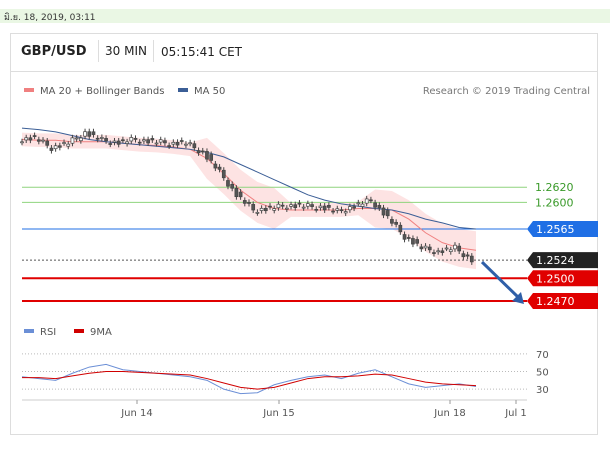 The image size is (610, 449). I want to click on date-text: มิ.ย. 18, 2019, 03:11, so click(50, 18).